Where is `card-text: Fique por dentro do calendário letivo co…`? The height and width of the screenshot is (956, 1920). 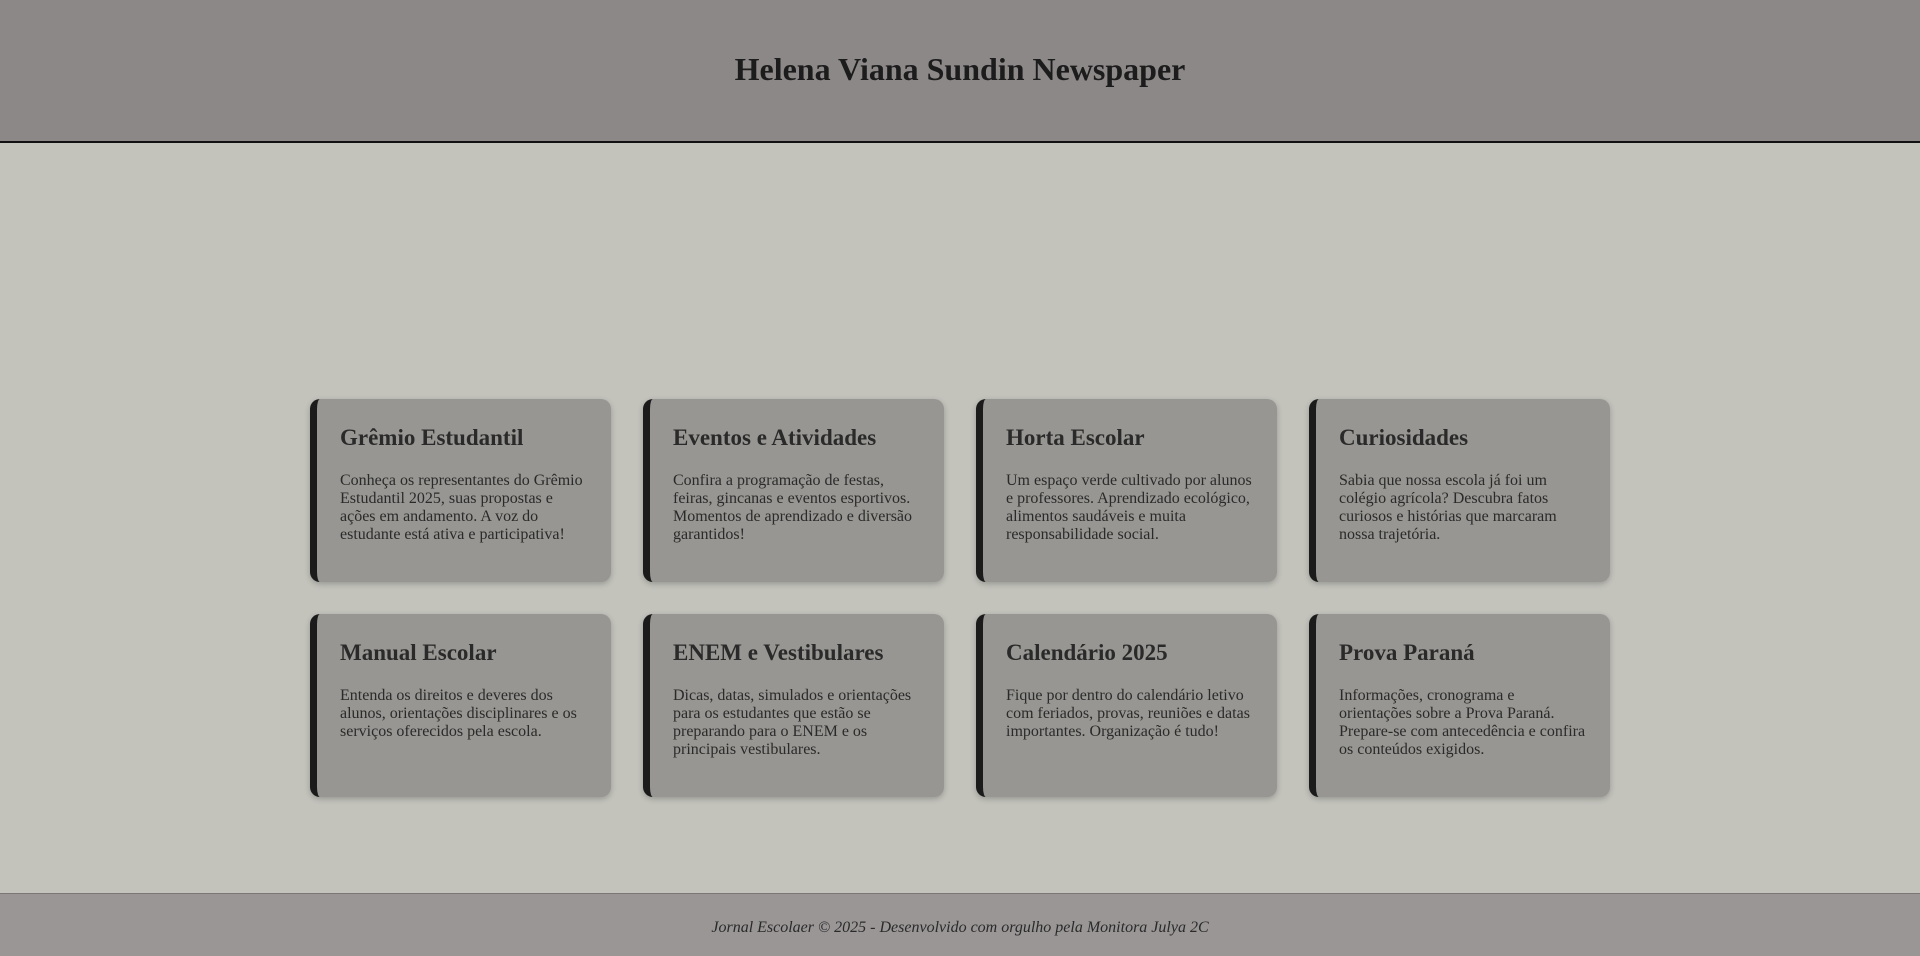 card-text: Fique por dentro do calendário letivo co… is located at coordinates (1128, 713).